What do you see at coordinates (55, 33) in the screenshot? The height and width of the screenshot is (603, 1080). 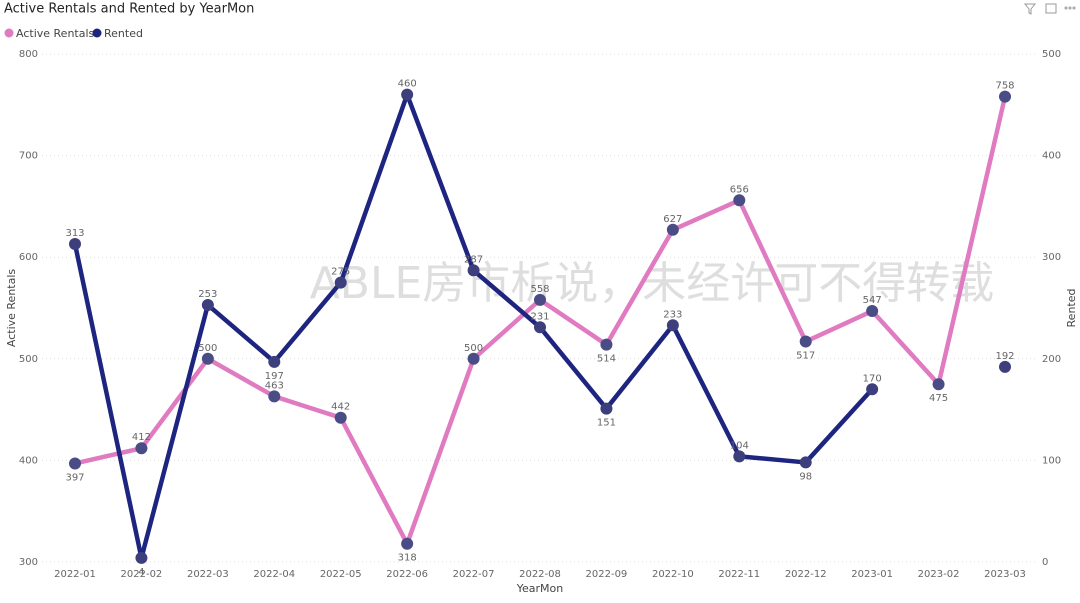 I see `legend-label: Active Rentals` at bounding box center [55, 33].